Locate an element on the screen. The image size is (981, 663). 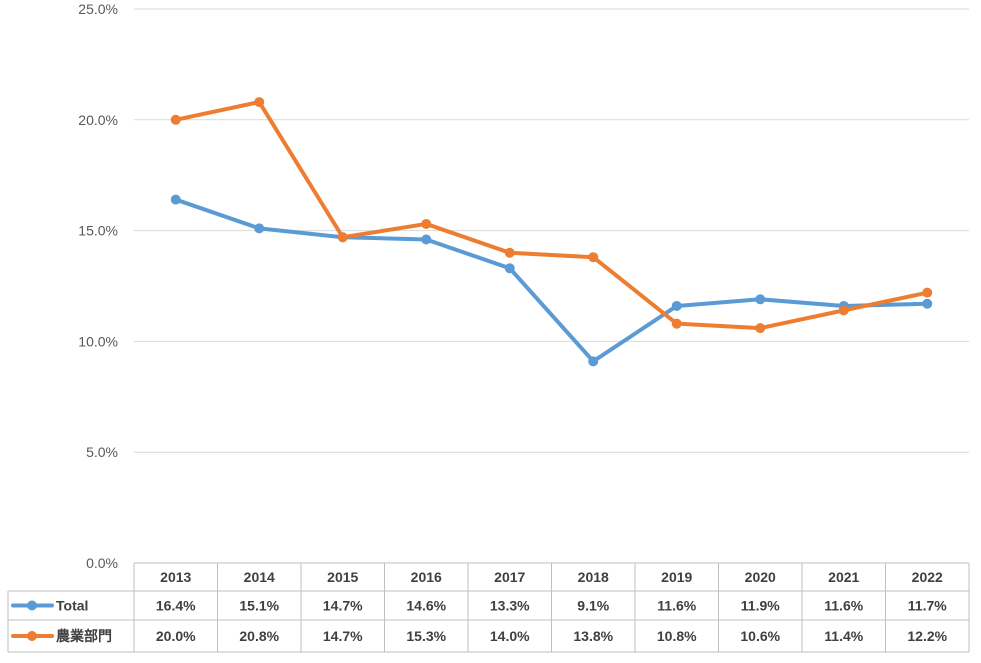
y-tick-label: 0.0% is located at coordinates (102, 563).